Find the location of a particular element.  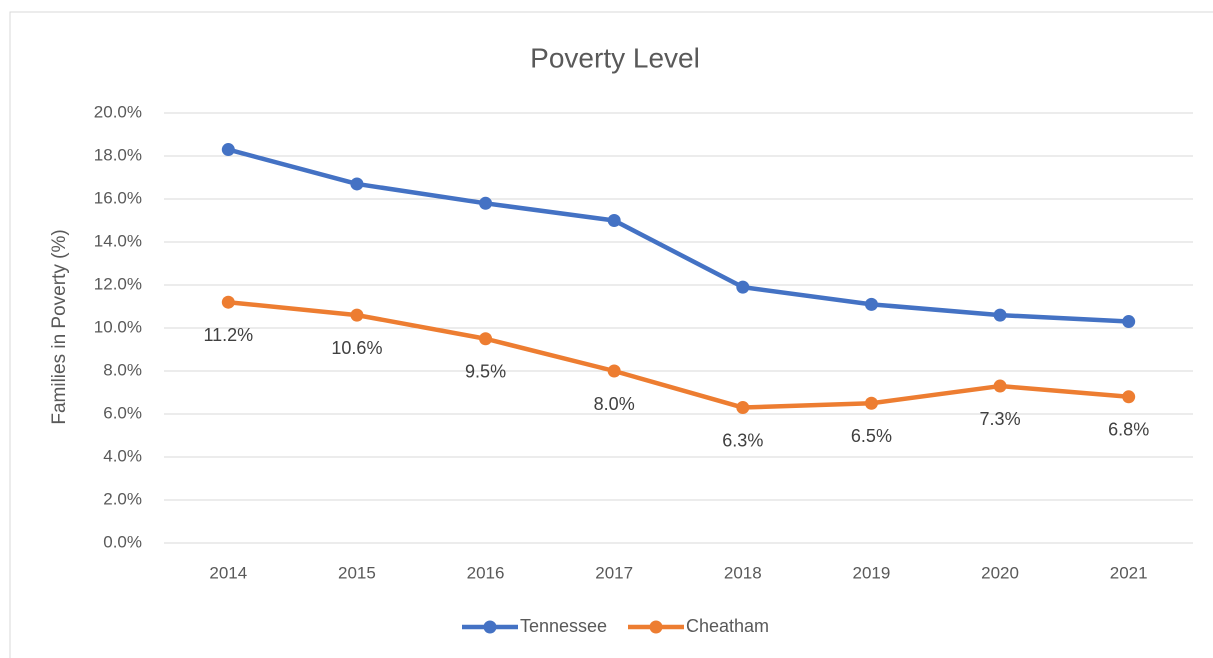

data-label: 6.5% is located at coordinates (871, 436).